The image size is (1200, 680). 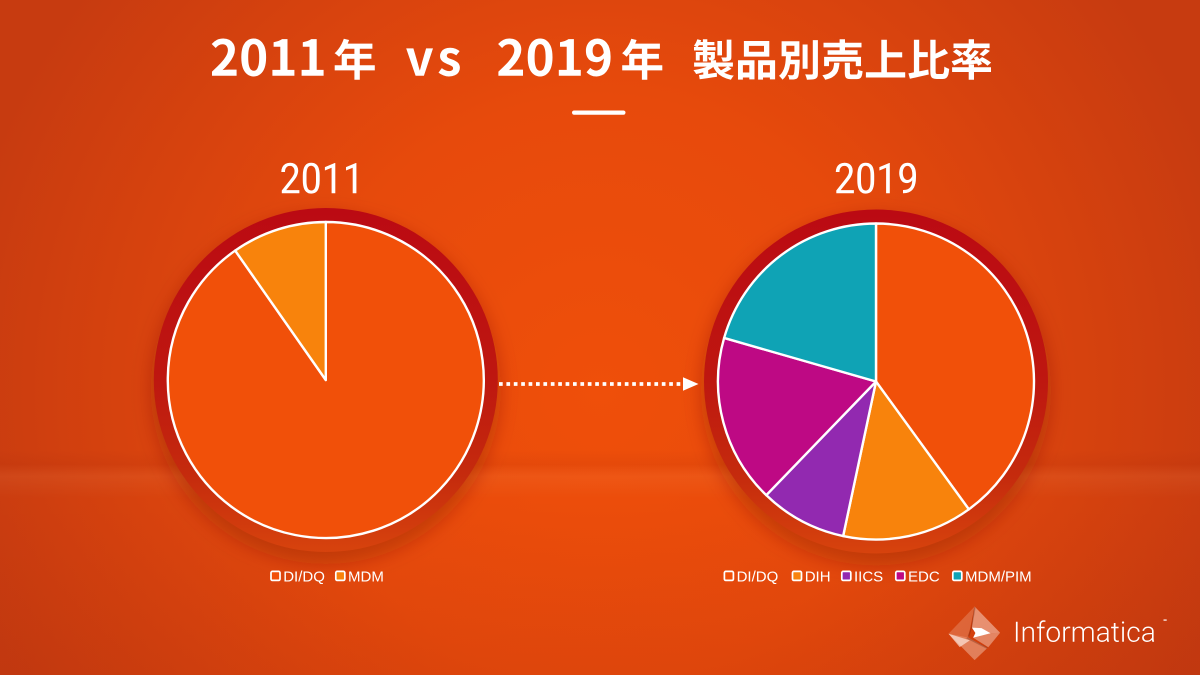 What do you see at coordinates (924, 577) in the screenshot?
I see `svg-text: EDC` at bounding box center [924, 577].